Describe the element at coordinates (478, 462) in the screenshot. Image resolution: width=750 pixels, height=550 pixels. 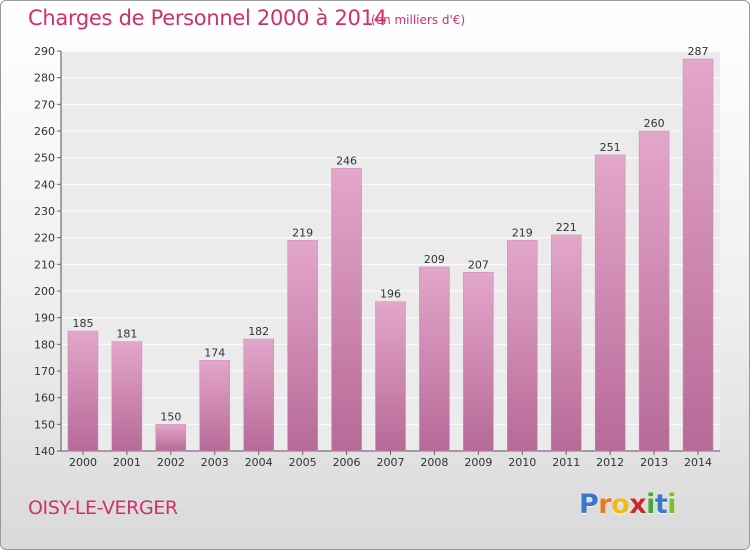
I see `x-tick-label: 2009` at that location.